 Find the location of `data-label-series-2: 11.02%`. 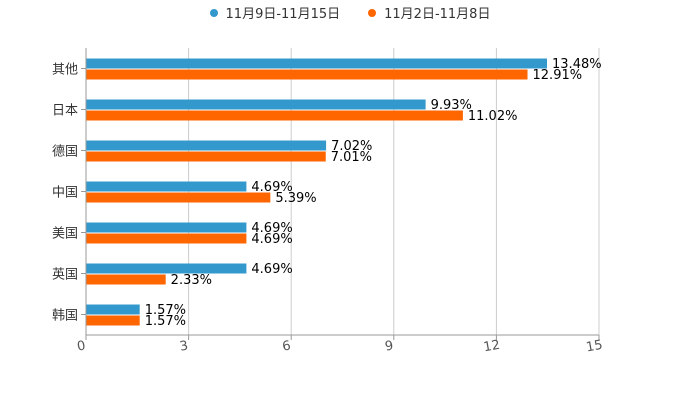

data-label-series-2: 11.02% is located at coordinates (493, 116).